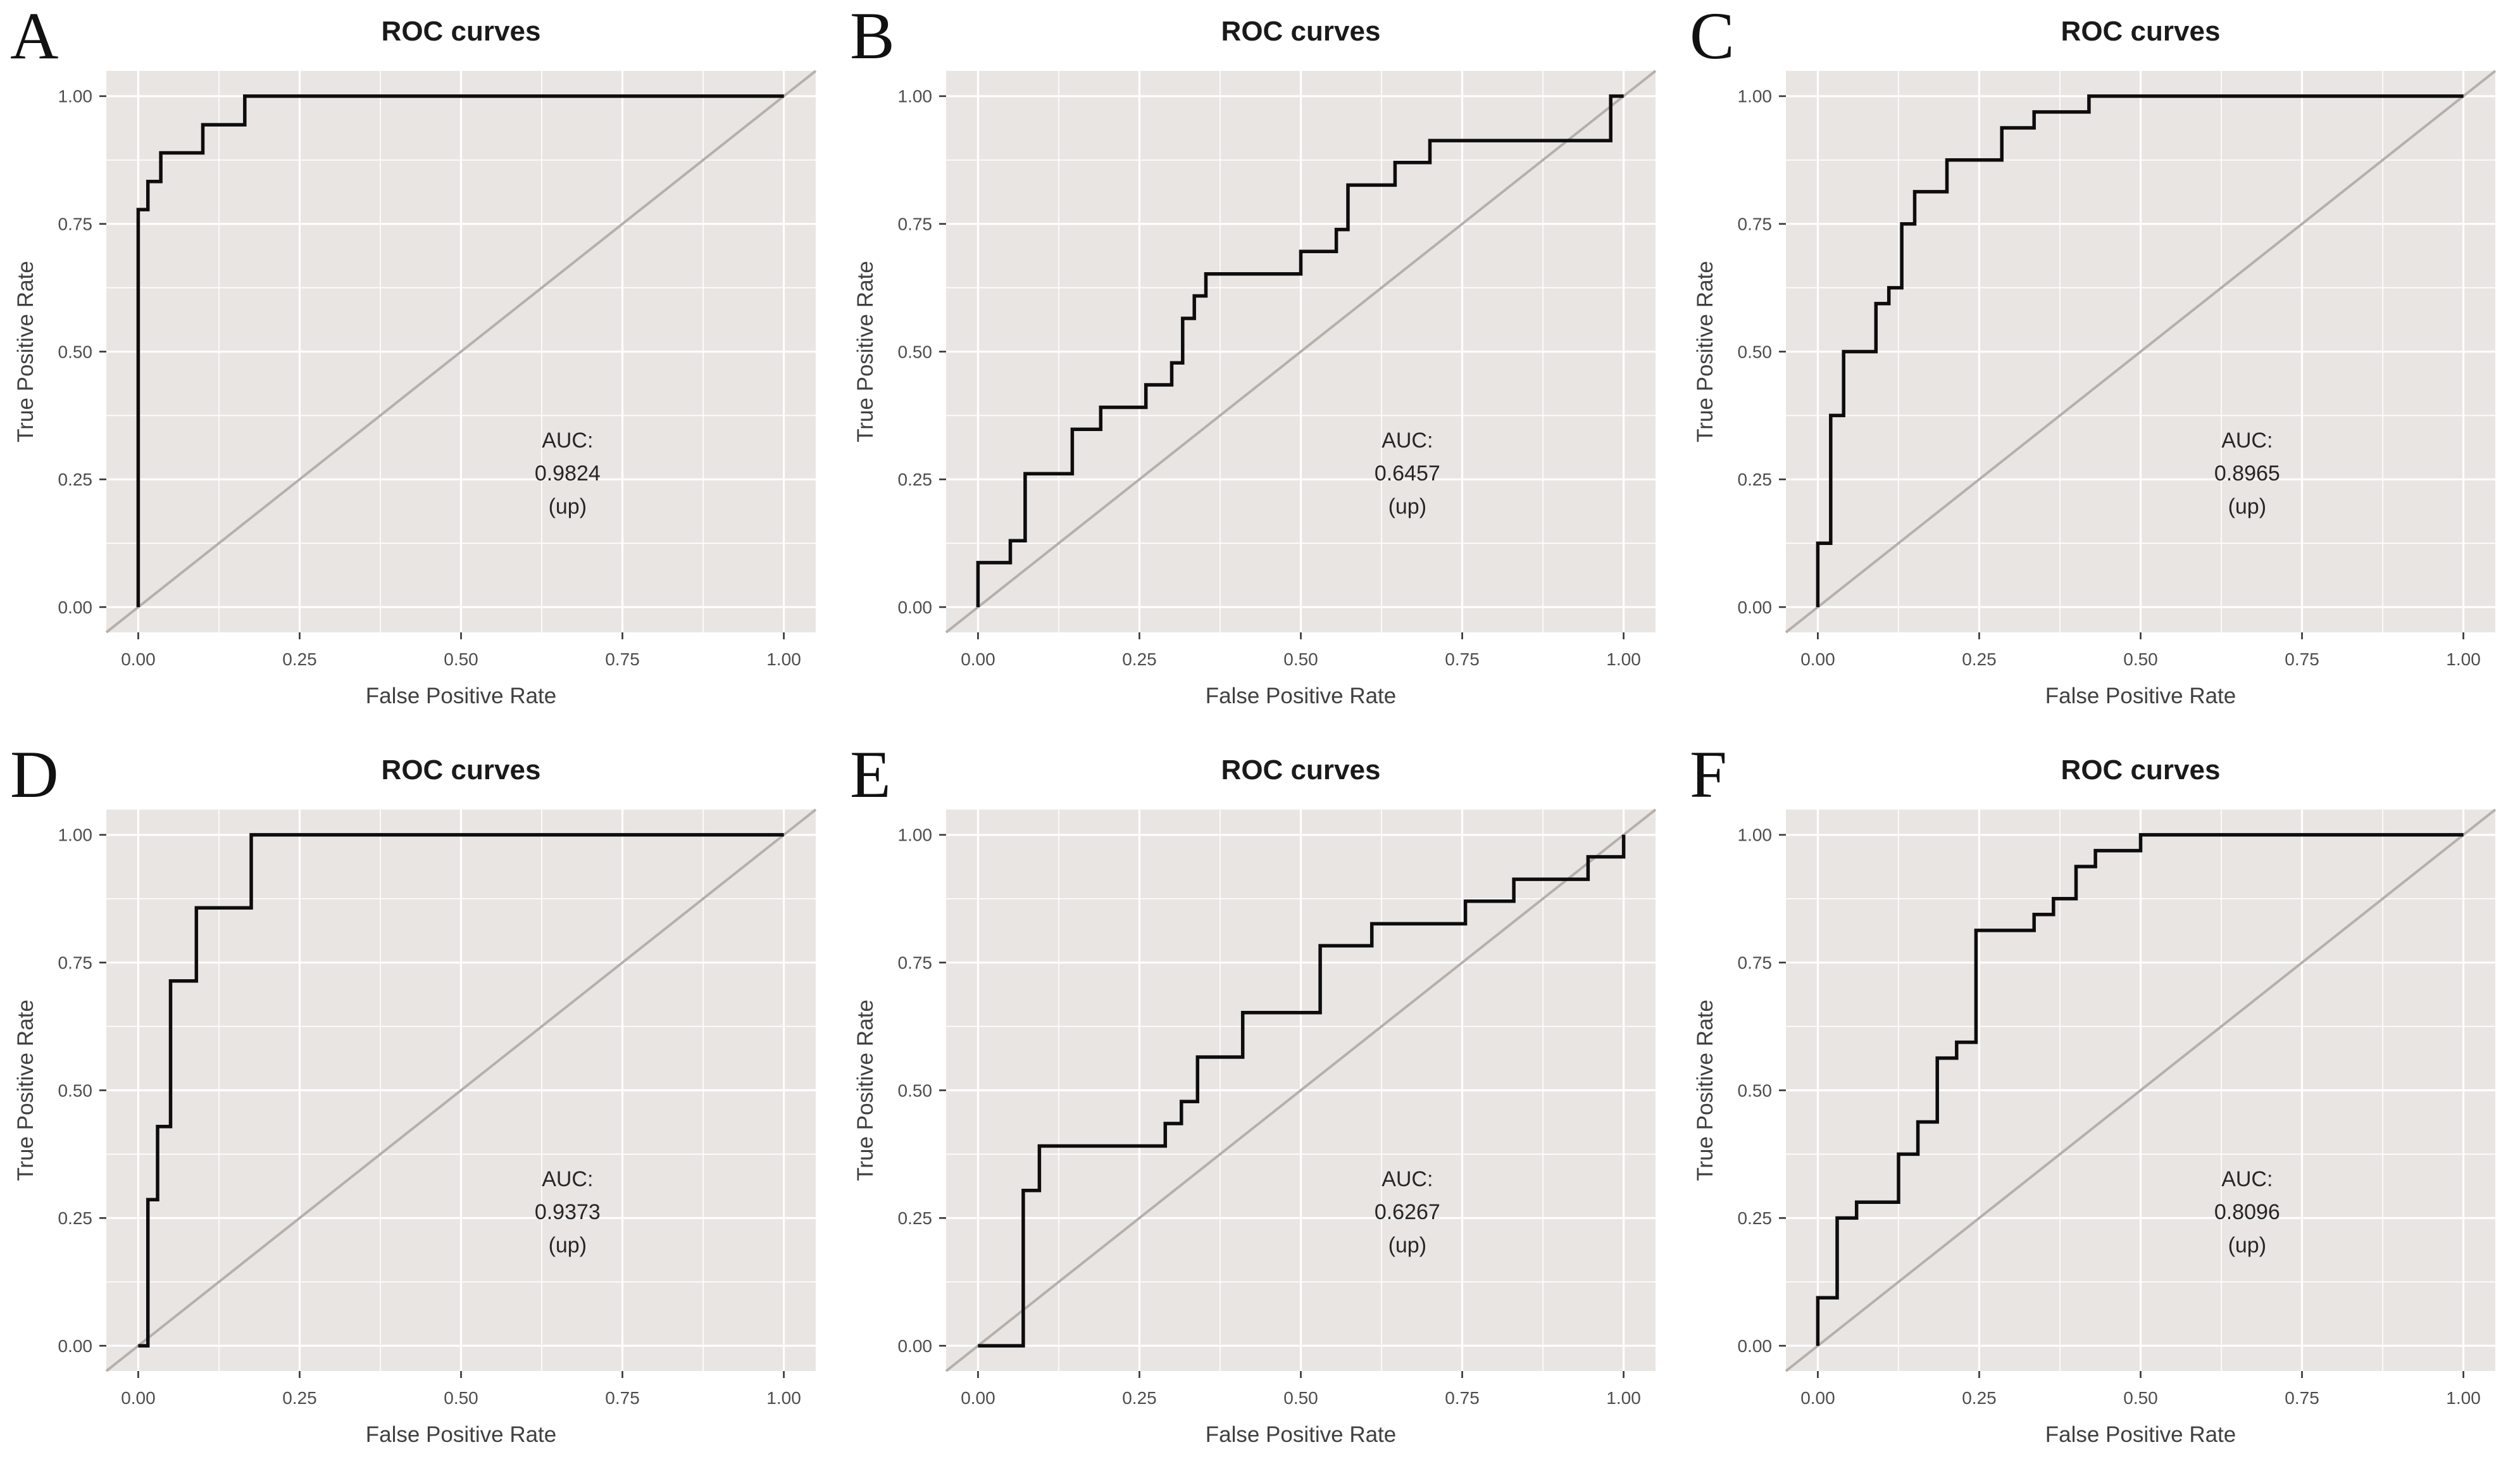 This screenshot has height=1478, width=2520. Describe the element at coordinates (34, 36) in the screenshot. I see `panel-letter-a: A` at that location.